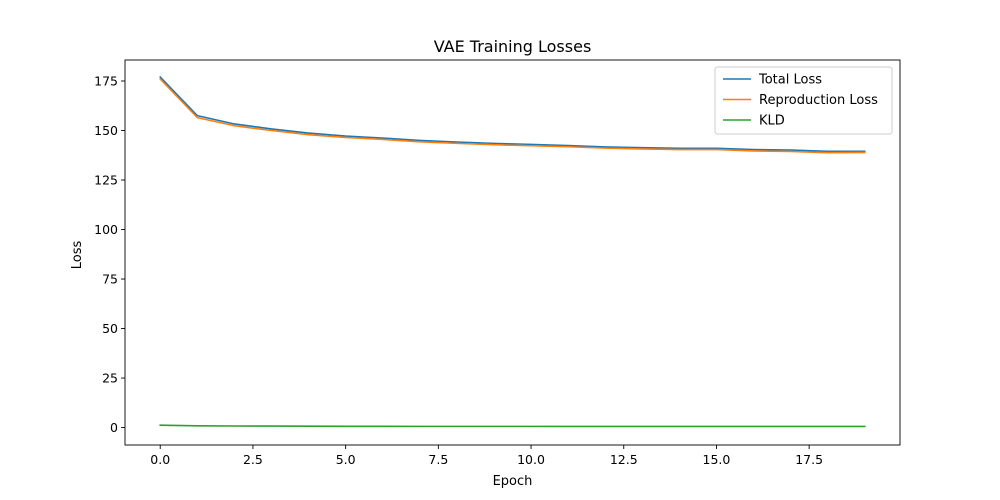  Describe the element at coordinates (114, 427) in the screenshot. I see `y-tick-label: 0` at that location.